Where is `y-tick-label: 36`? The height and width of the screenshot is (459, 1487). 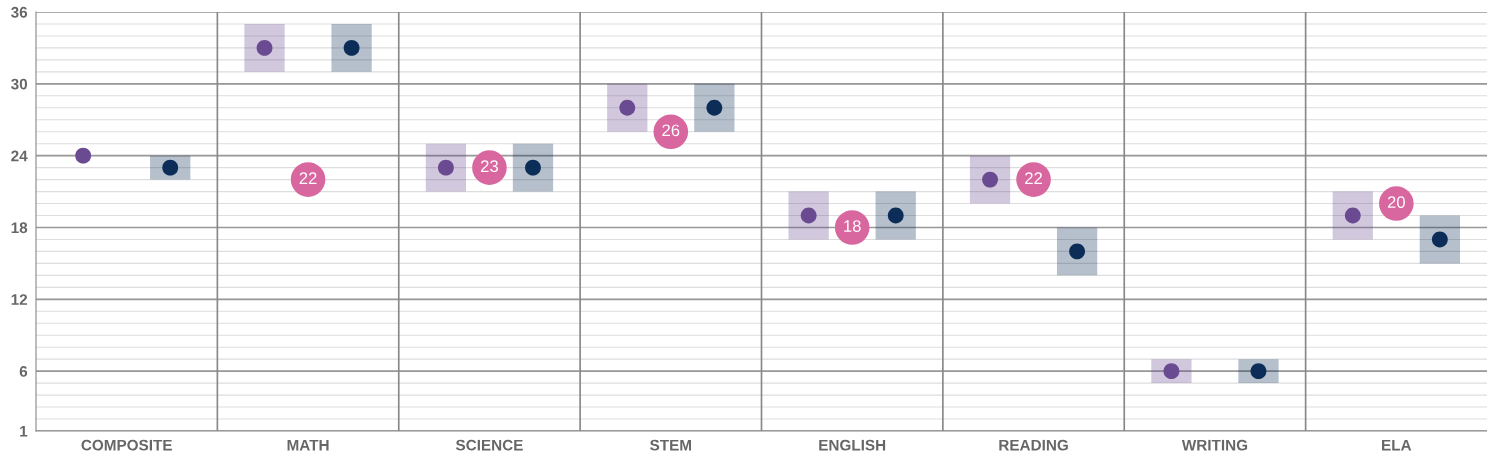
y-tick-label: 36 is located at coordinates (19, 12).